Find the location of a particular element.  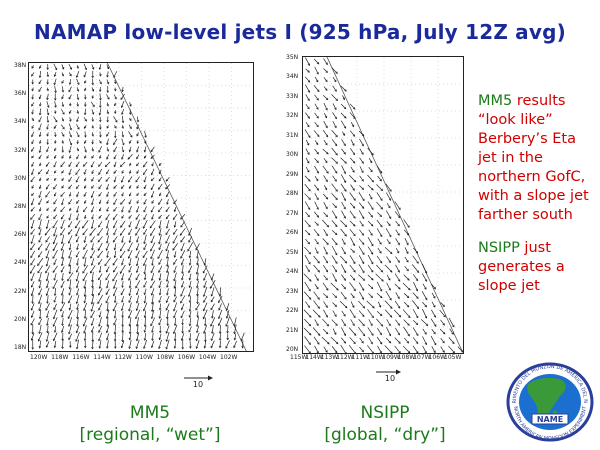

nsipp-lat-label: 23N is located at coordinates (292, 291).